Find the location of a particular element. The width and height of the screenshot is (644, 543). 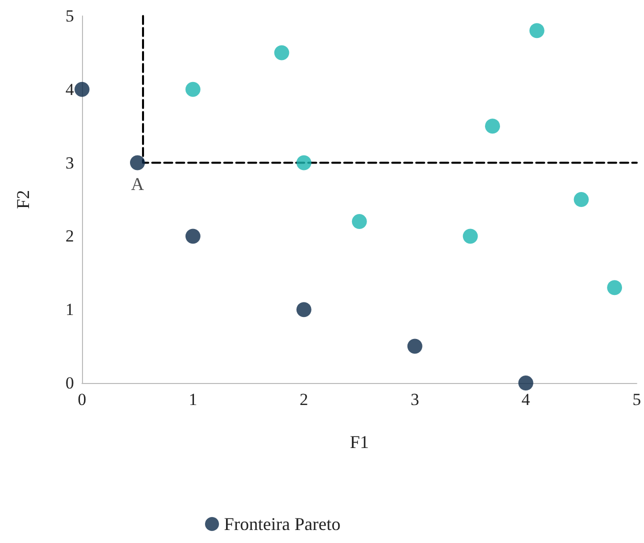

y-axis-title: F2 is located at coordinates (23, 200).